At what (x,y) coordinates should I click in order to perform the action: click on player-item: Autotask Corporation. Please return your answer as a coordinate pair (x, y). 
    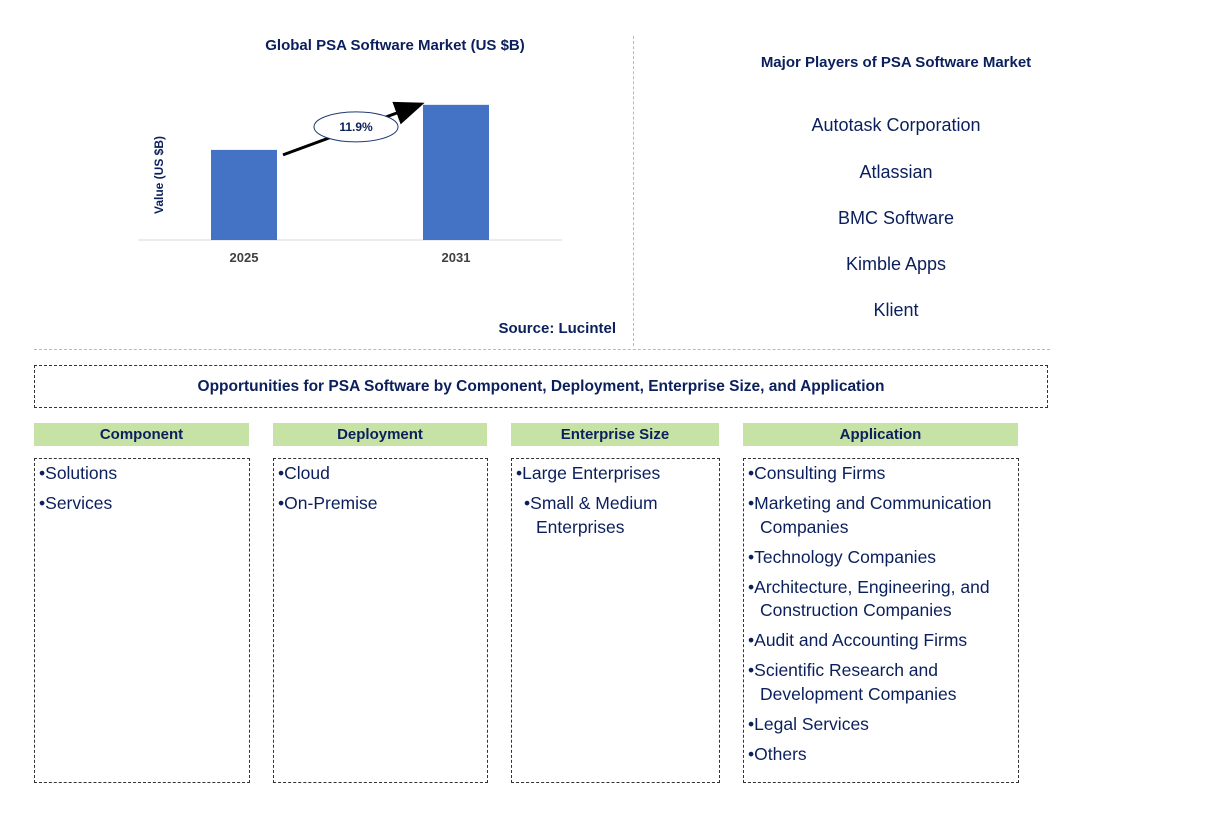
    Looking at the image, I should click on (896, 125).